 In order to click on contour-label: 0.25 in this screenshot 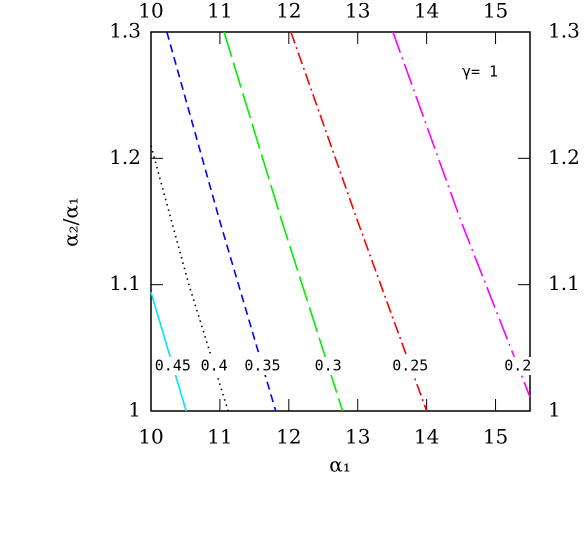, I will do `click(410, 366)`.